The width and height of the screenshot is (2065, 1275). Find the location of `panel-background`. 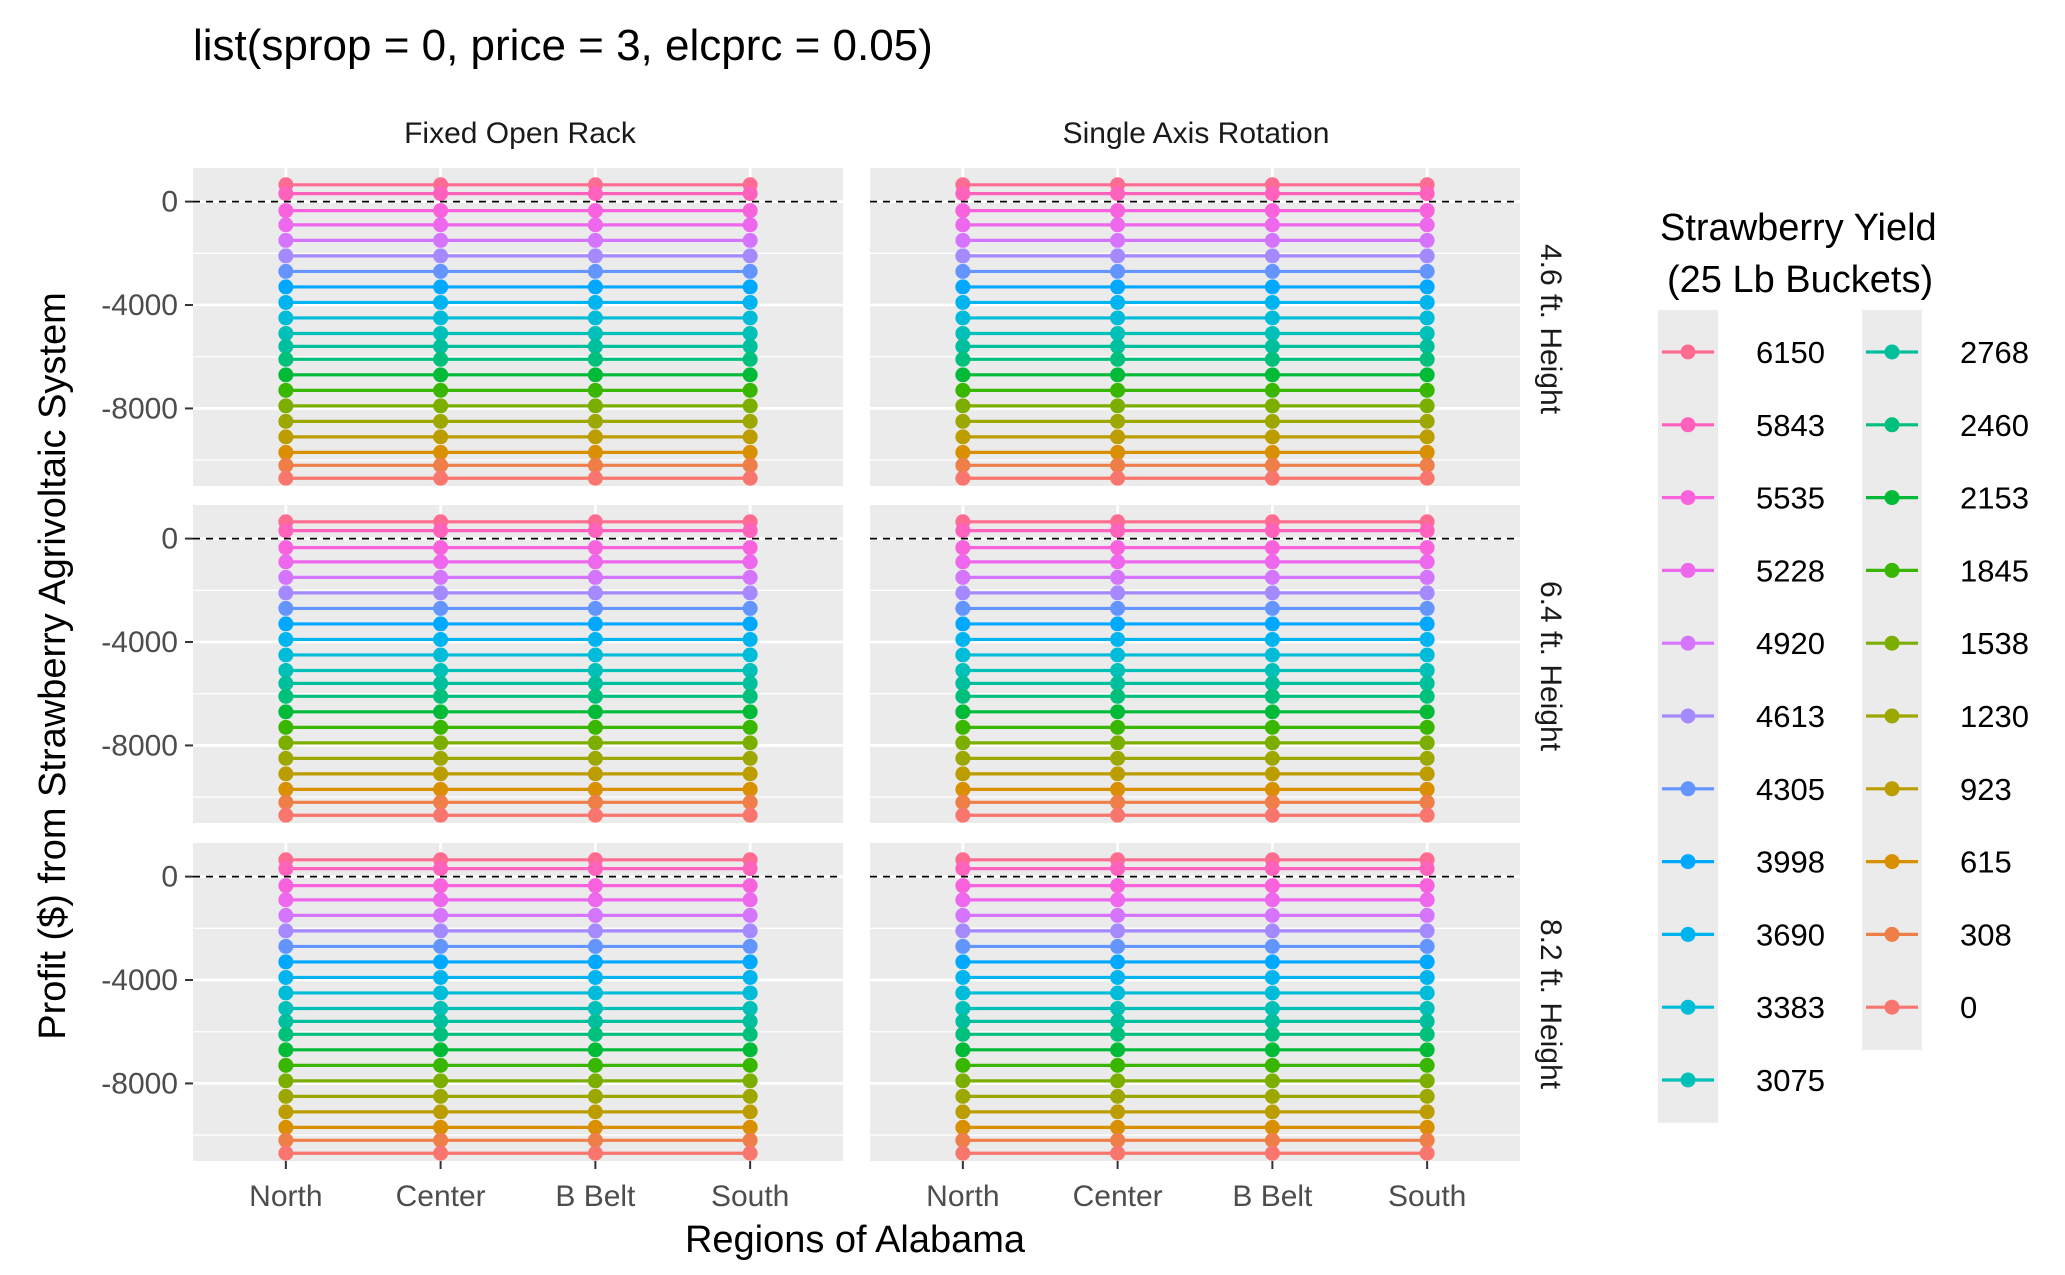

panel-background is located at coordinates (518, 327).